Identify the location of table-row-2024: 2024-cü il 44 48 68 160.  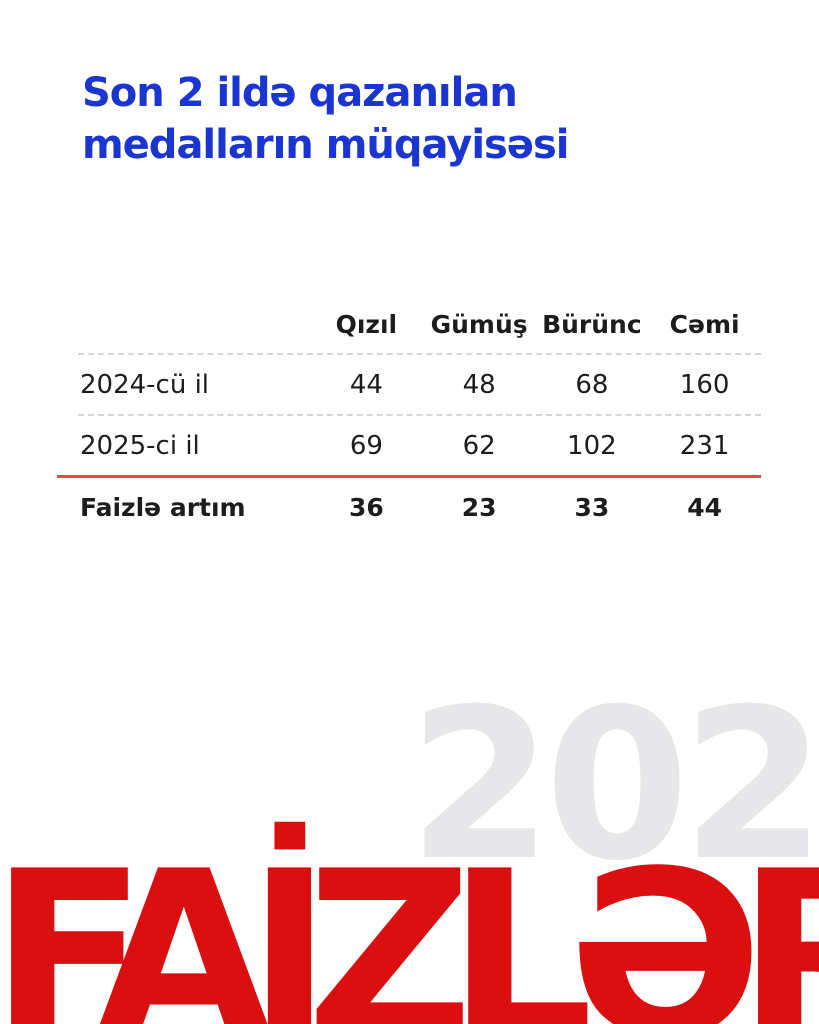
(409, 384).